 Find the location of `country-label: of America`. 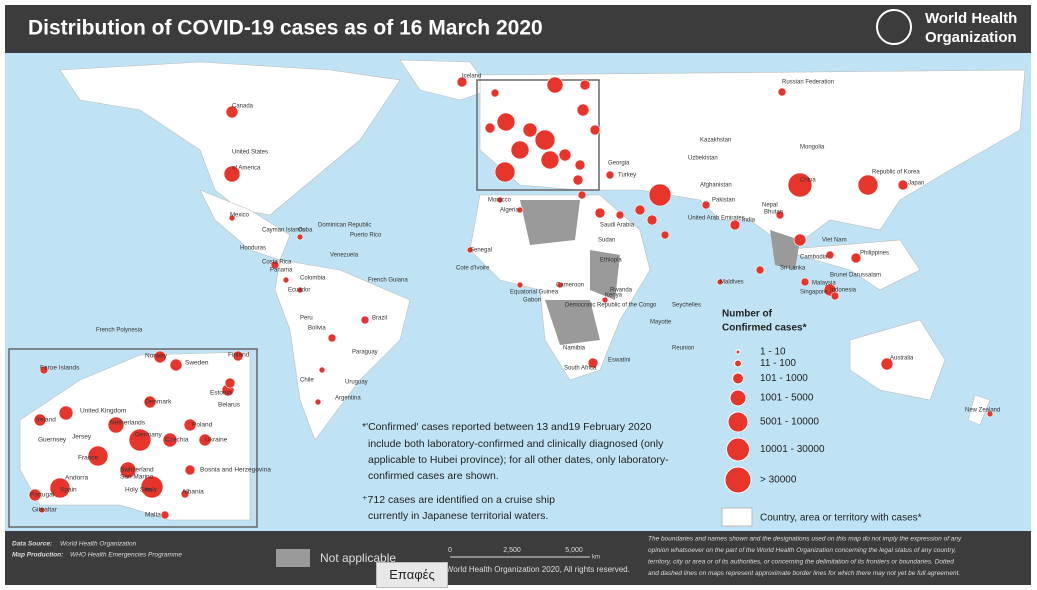

country-label: of America is located at coordinates (246, 169).